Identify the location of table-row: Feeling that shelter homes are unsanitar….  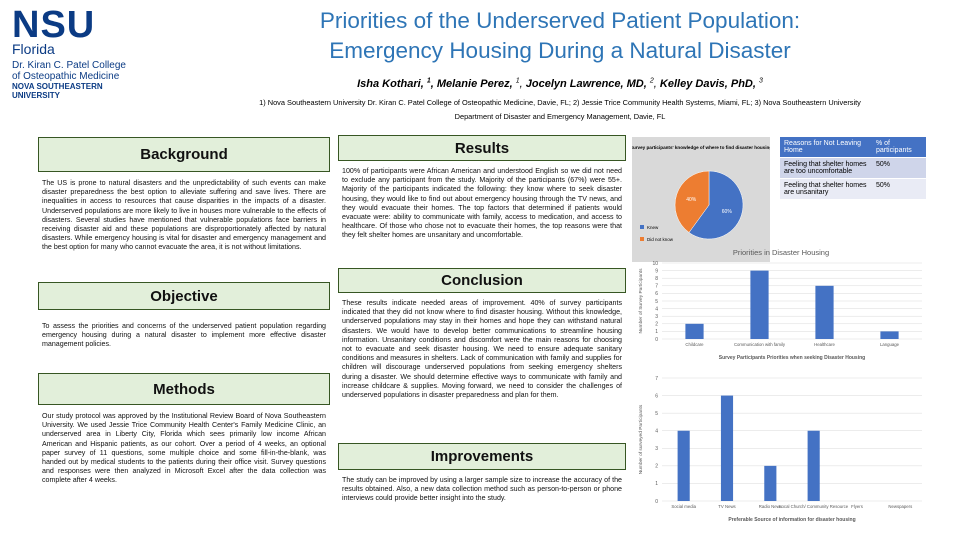
(853, 189).